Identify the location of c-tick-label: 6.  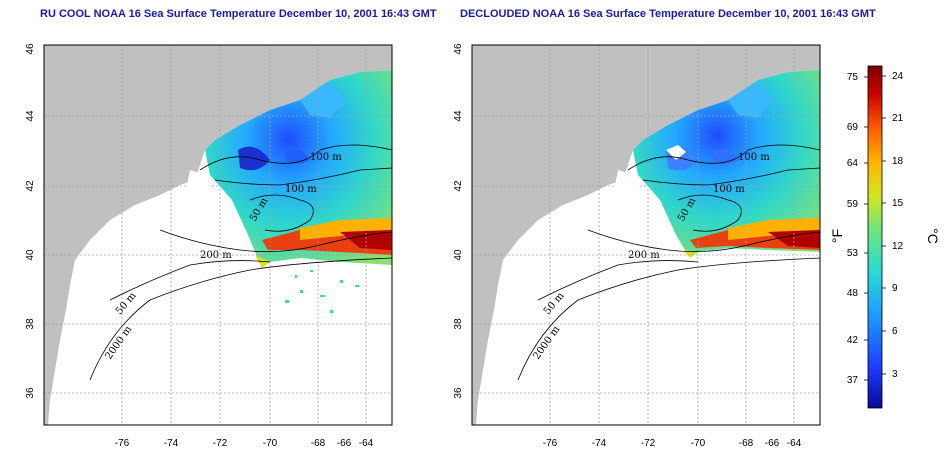
(895, 331).